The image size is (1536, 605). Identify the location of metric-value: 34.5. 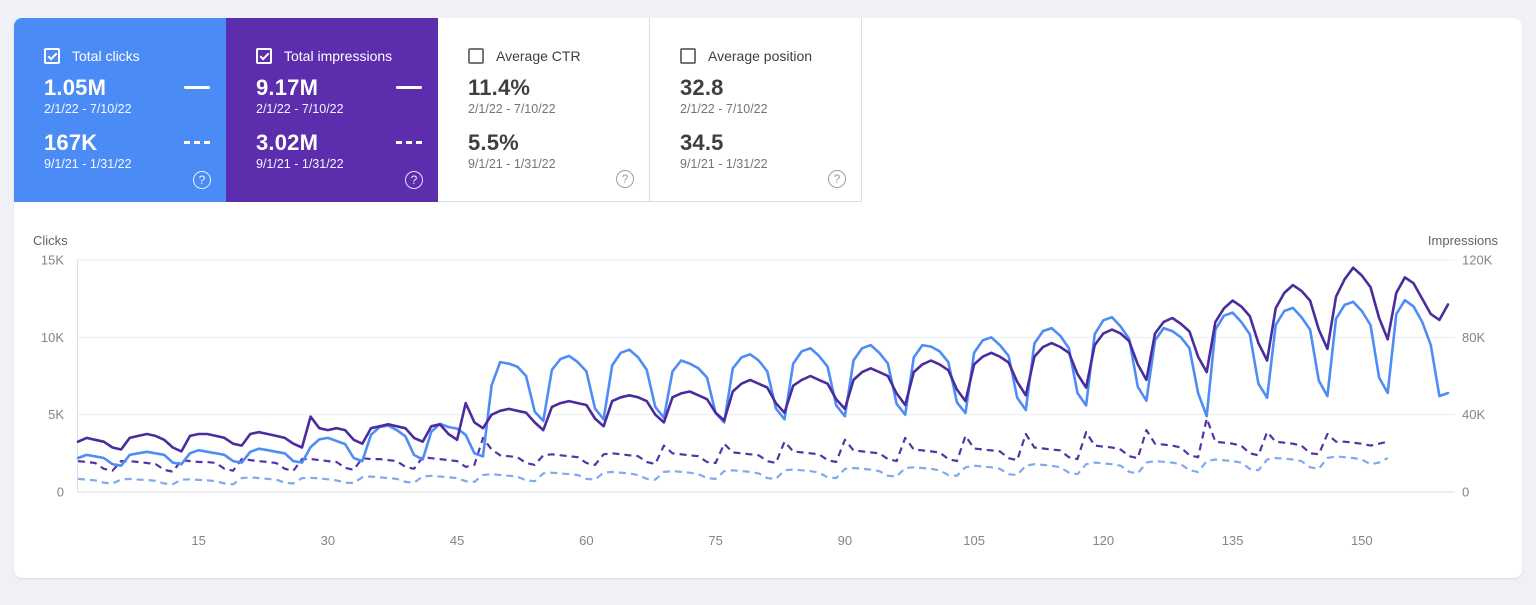
(702, 142).